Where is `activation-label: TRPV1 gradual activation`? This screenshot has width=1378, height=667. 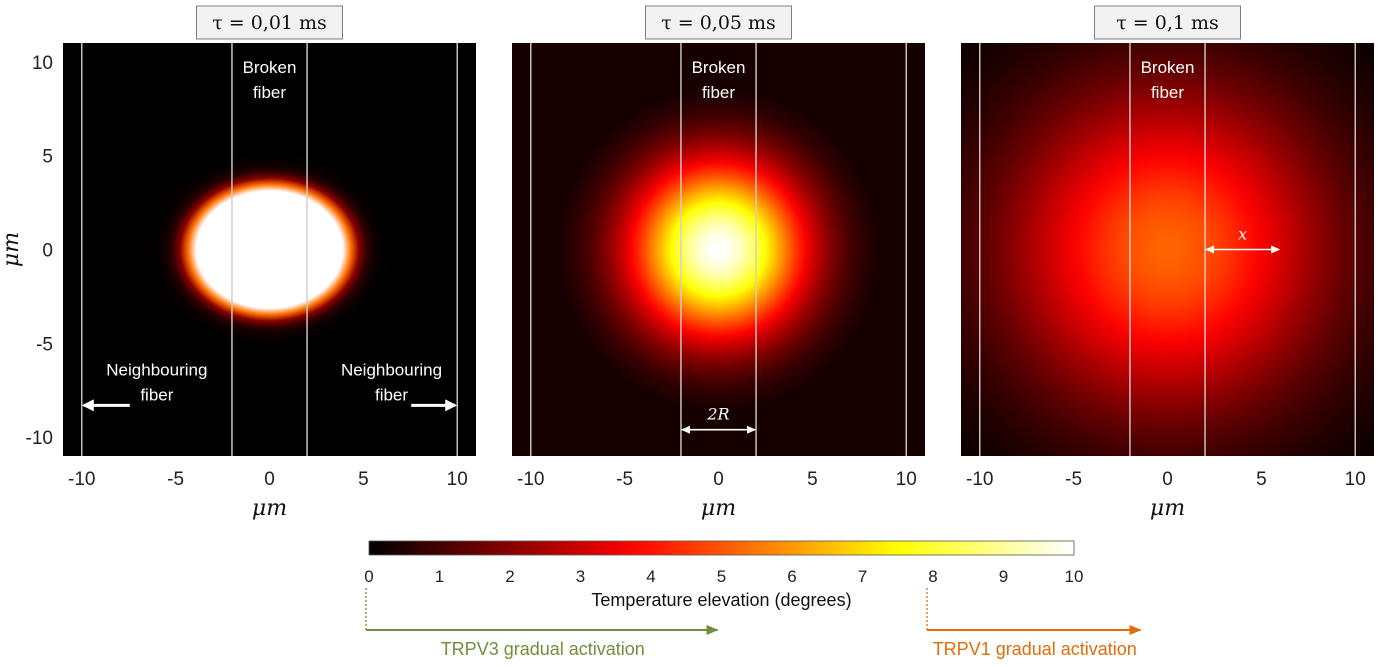
activation-label: TRPV1 gradual activation is located at coordinates (1035, 649).